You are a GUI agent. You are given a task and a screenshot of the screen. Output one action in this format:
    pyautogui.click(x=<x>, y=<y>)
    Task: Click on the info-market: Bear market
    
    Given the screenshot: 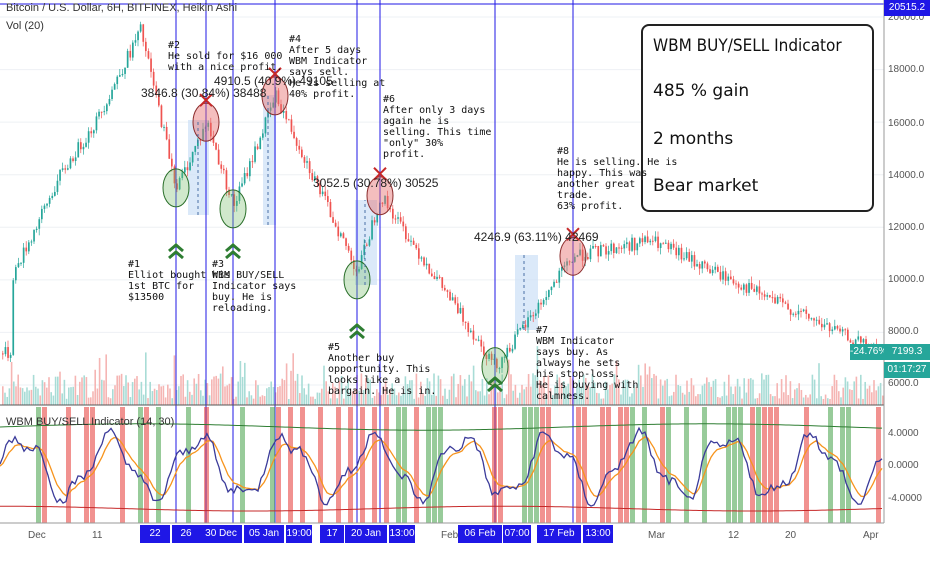 What is the action you would take?
    pyautogui.click(x=706, y=186)
    